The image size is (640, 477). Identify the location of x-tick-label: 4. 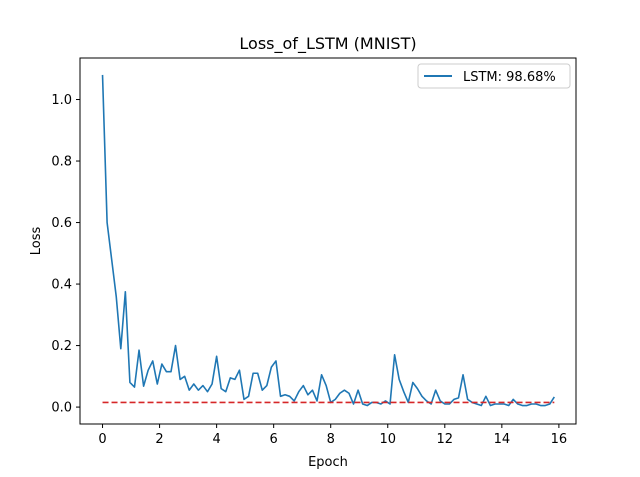
(216, 439).